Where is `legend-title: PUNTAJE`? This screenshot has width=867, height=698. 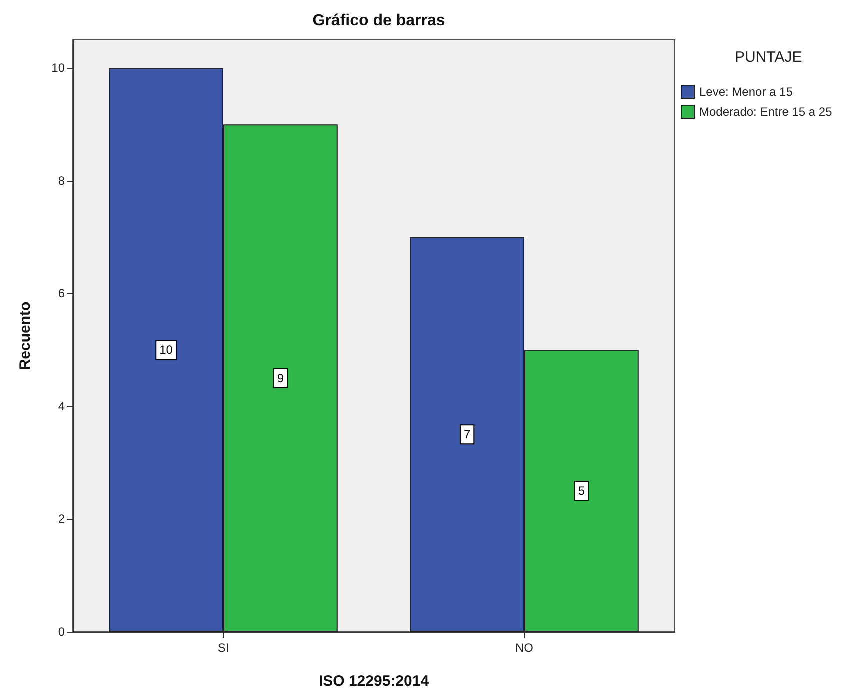
legend-title: PUNTAJE is located at coordinates (768, 57).